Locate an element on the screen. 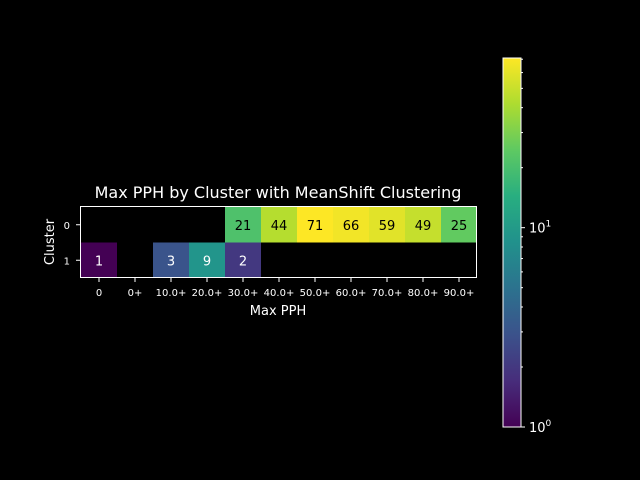 This screenshot has height=480, width=640. x-tick-label: 60.0+ is located at coordinates (351, 293).